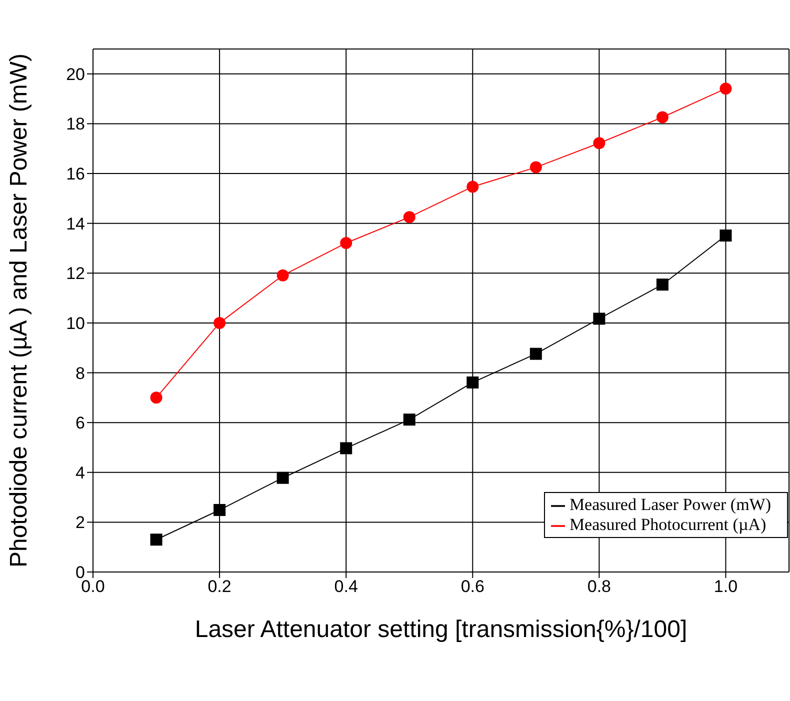 Image resolution: width=790 pixels, height=701 pixels. I want to click on x-axis-title: Laser Attenuator setting [transmission{%}/100], so click(441, 629).